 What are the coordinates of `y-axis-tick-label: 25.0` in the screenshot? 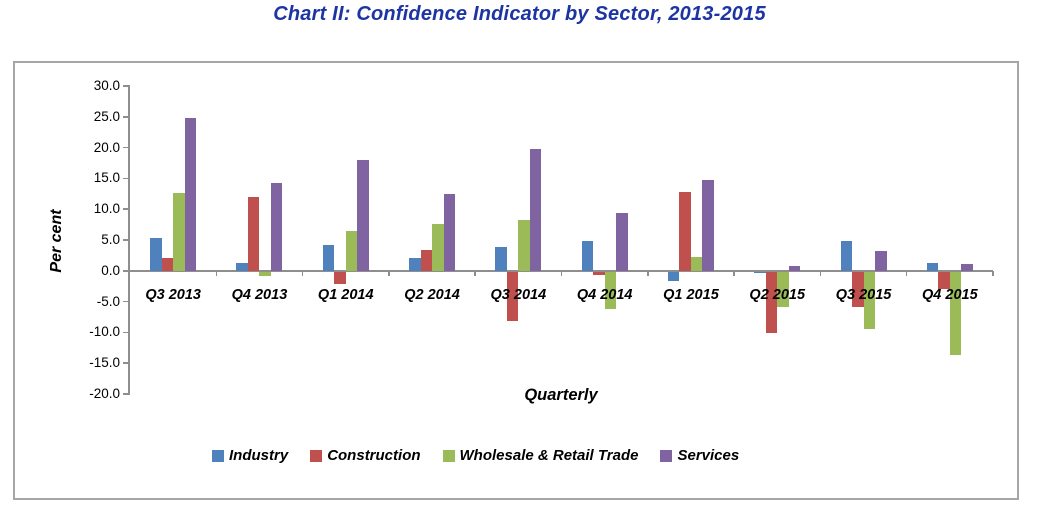 It's located at (106, 116).